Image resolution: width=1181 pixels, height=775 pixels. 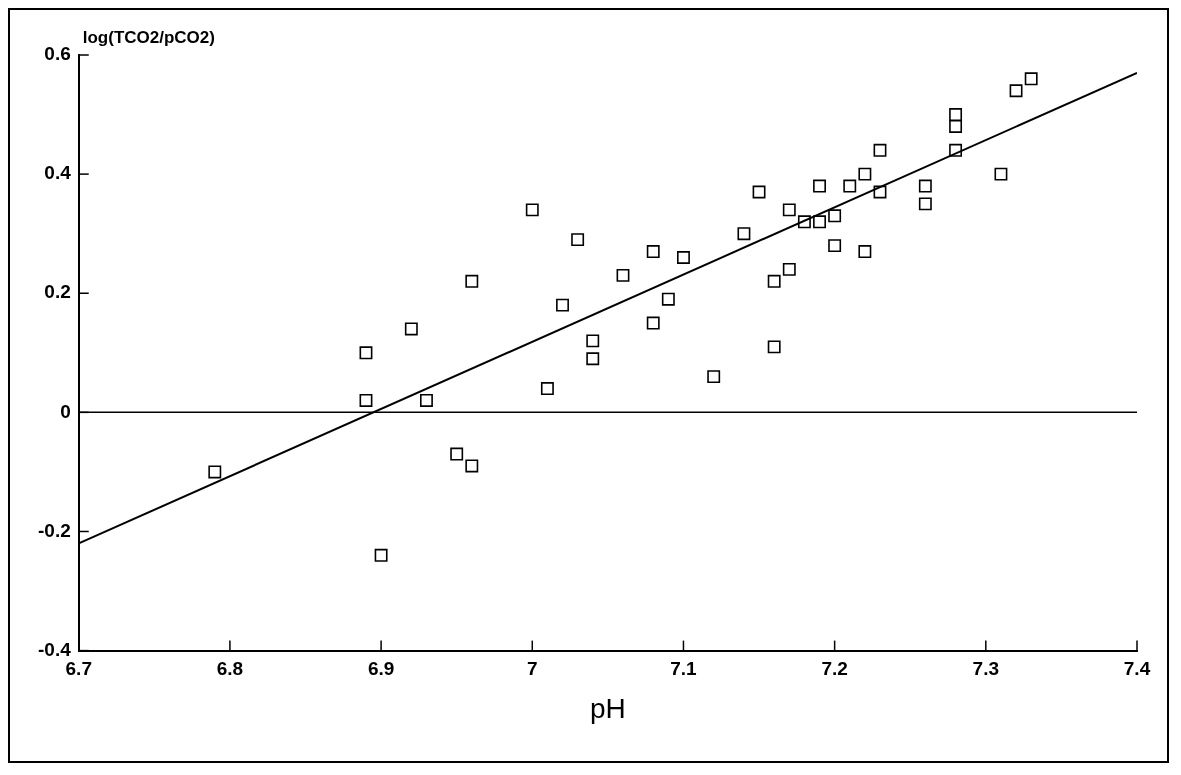 What do you see at coordinates (65, 411) in the screenshot?
I see `y-tick-label: 0` at bounding box center [65, 411].